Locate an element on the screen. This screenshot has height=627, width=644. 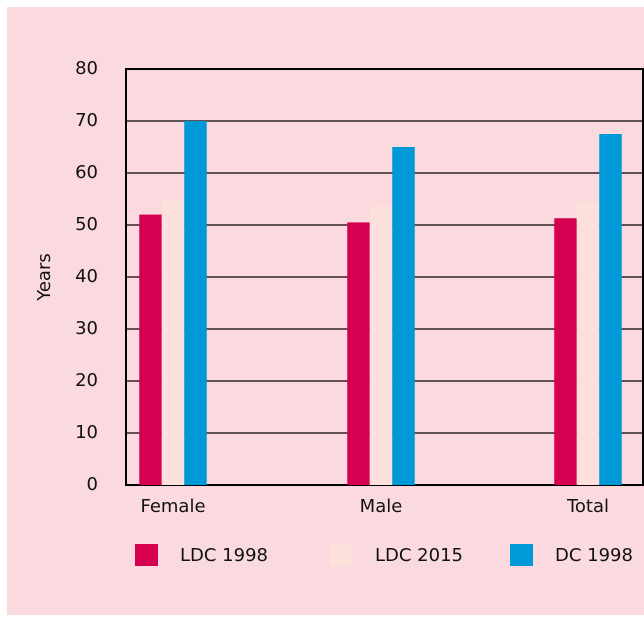
y-tick-label: 50 is located at coordinates (86, 224).